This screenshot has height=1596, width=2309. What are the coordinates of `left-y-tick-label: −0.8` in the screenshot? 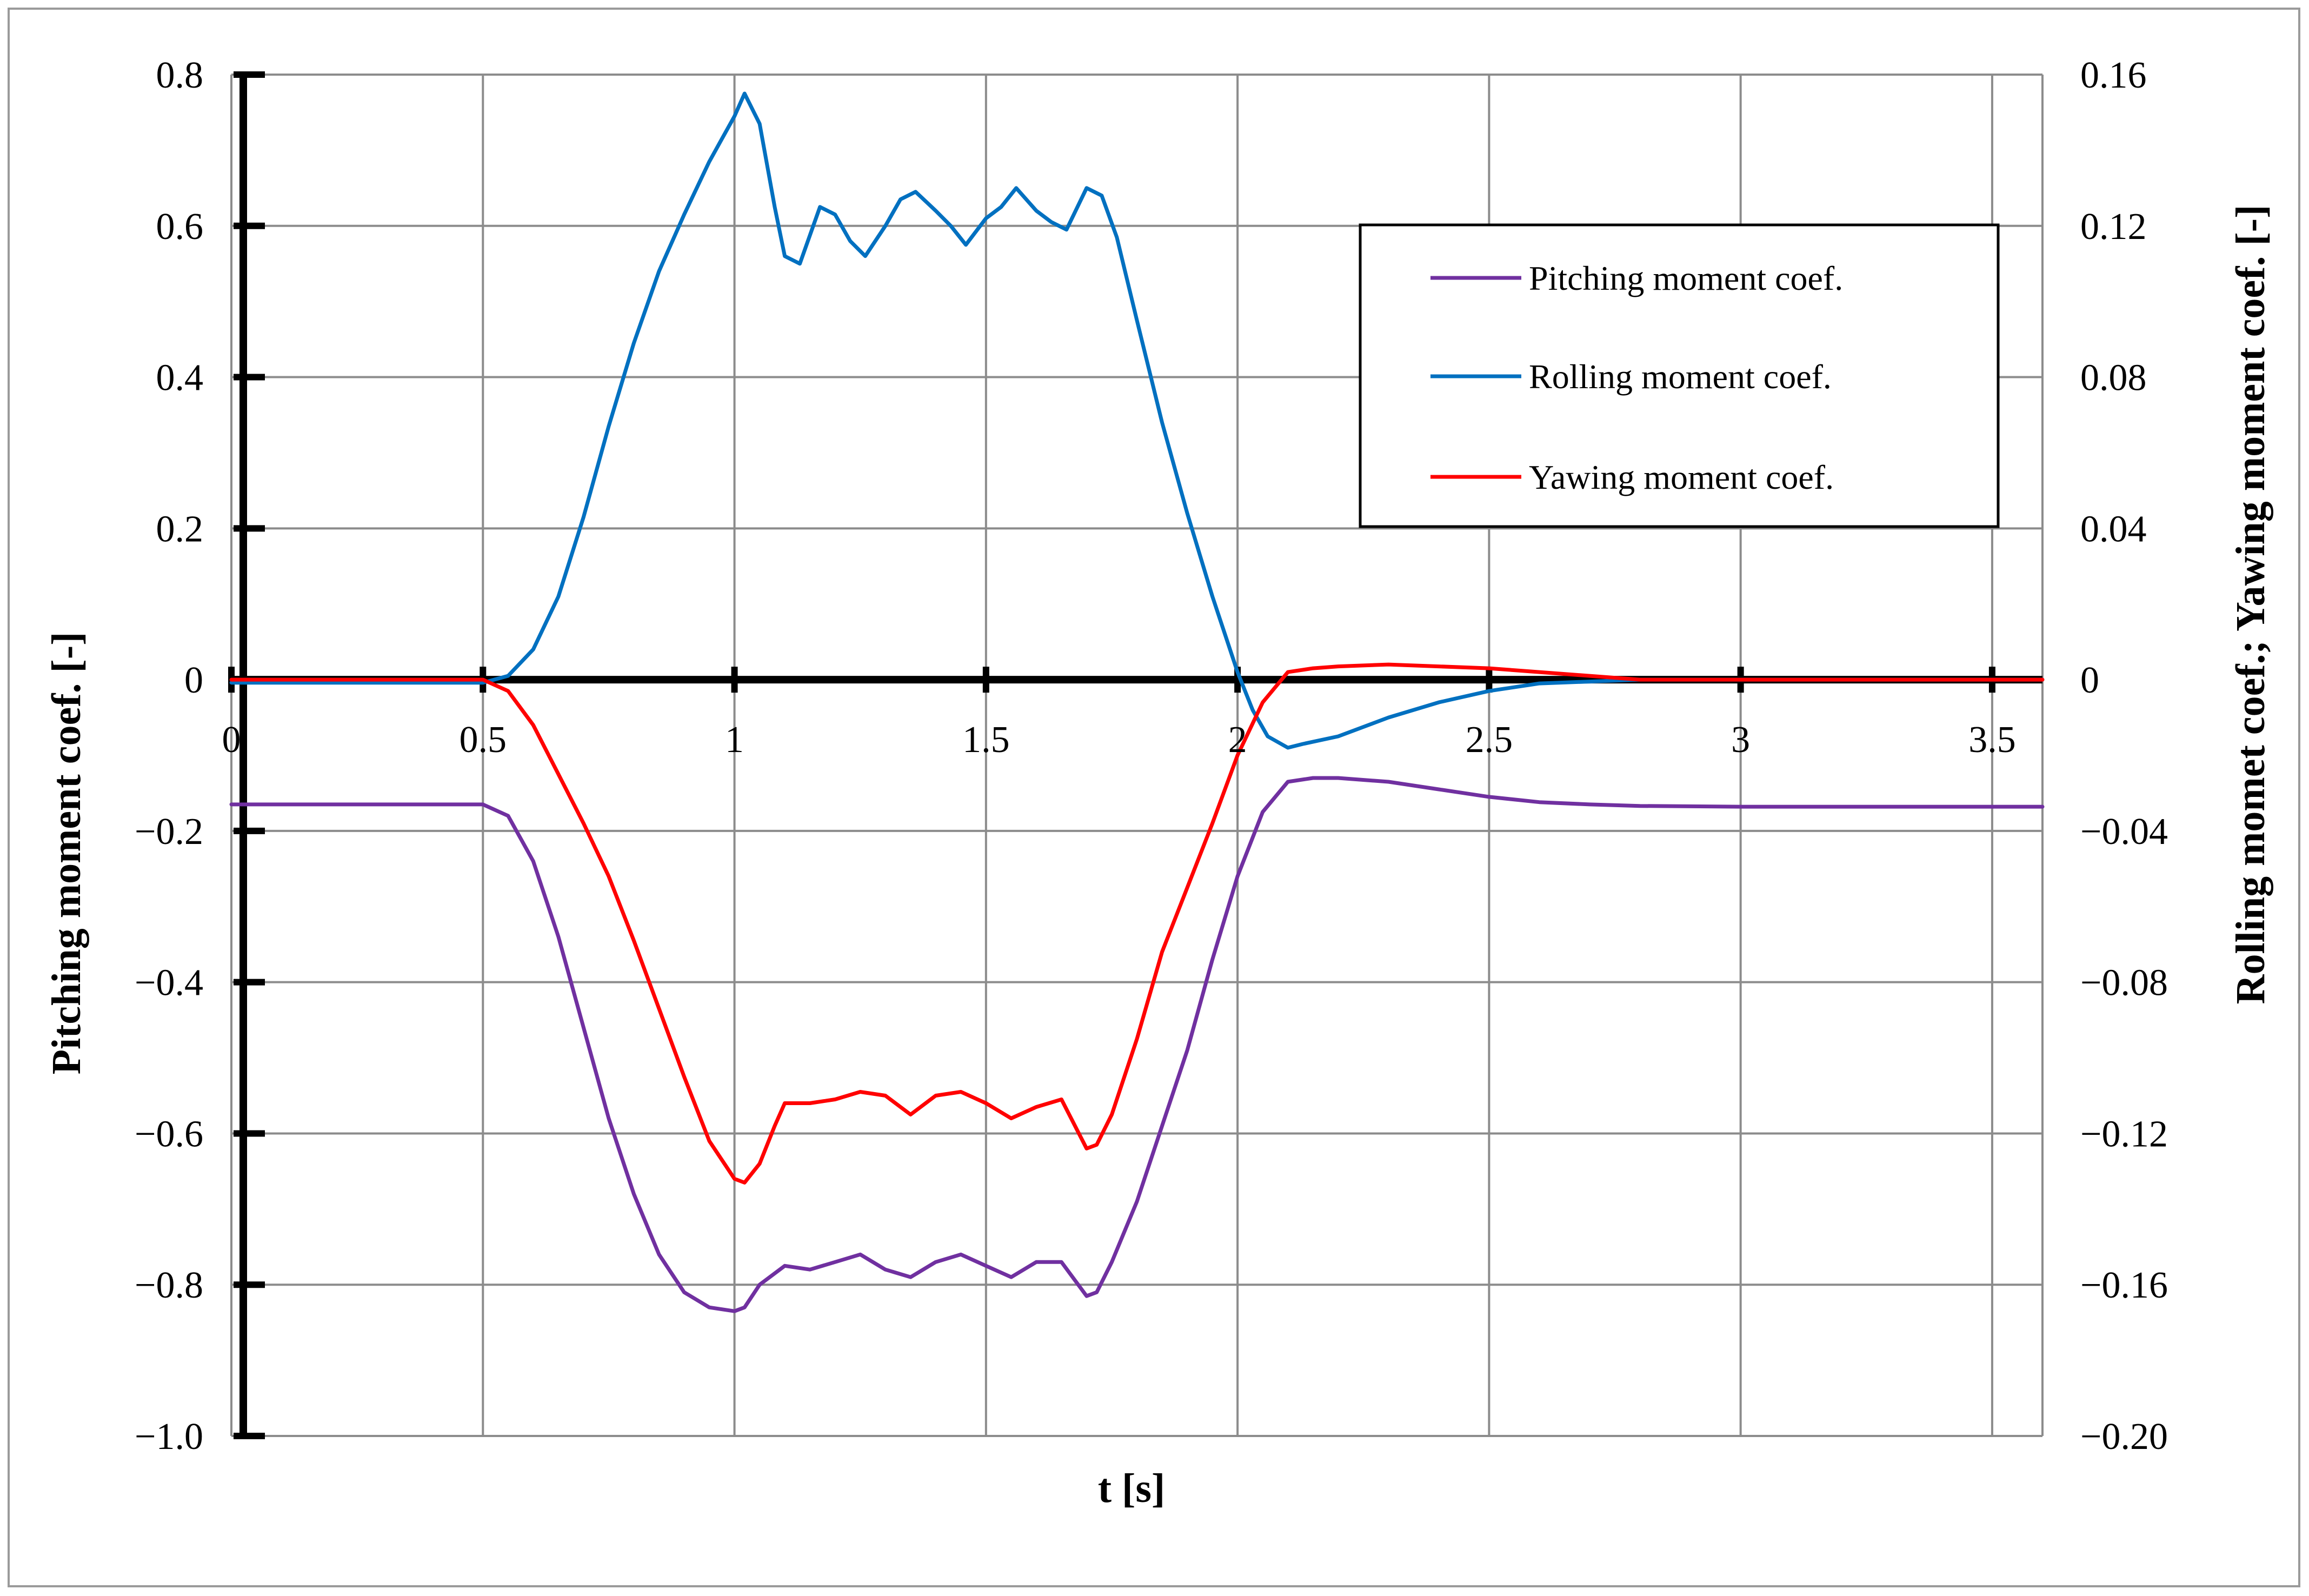 It's located at (169, 1285).